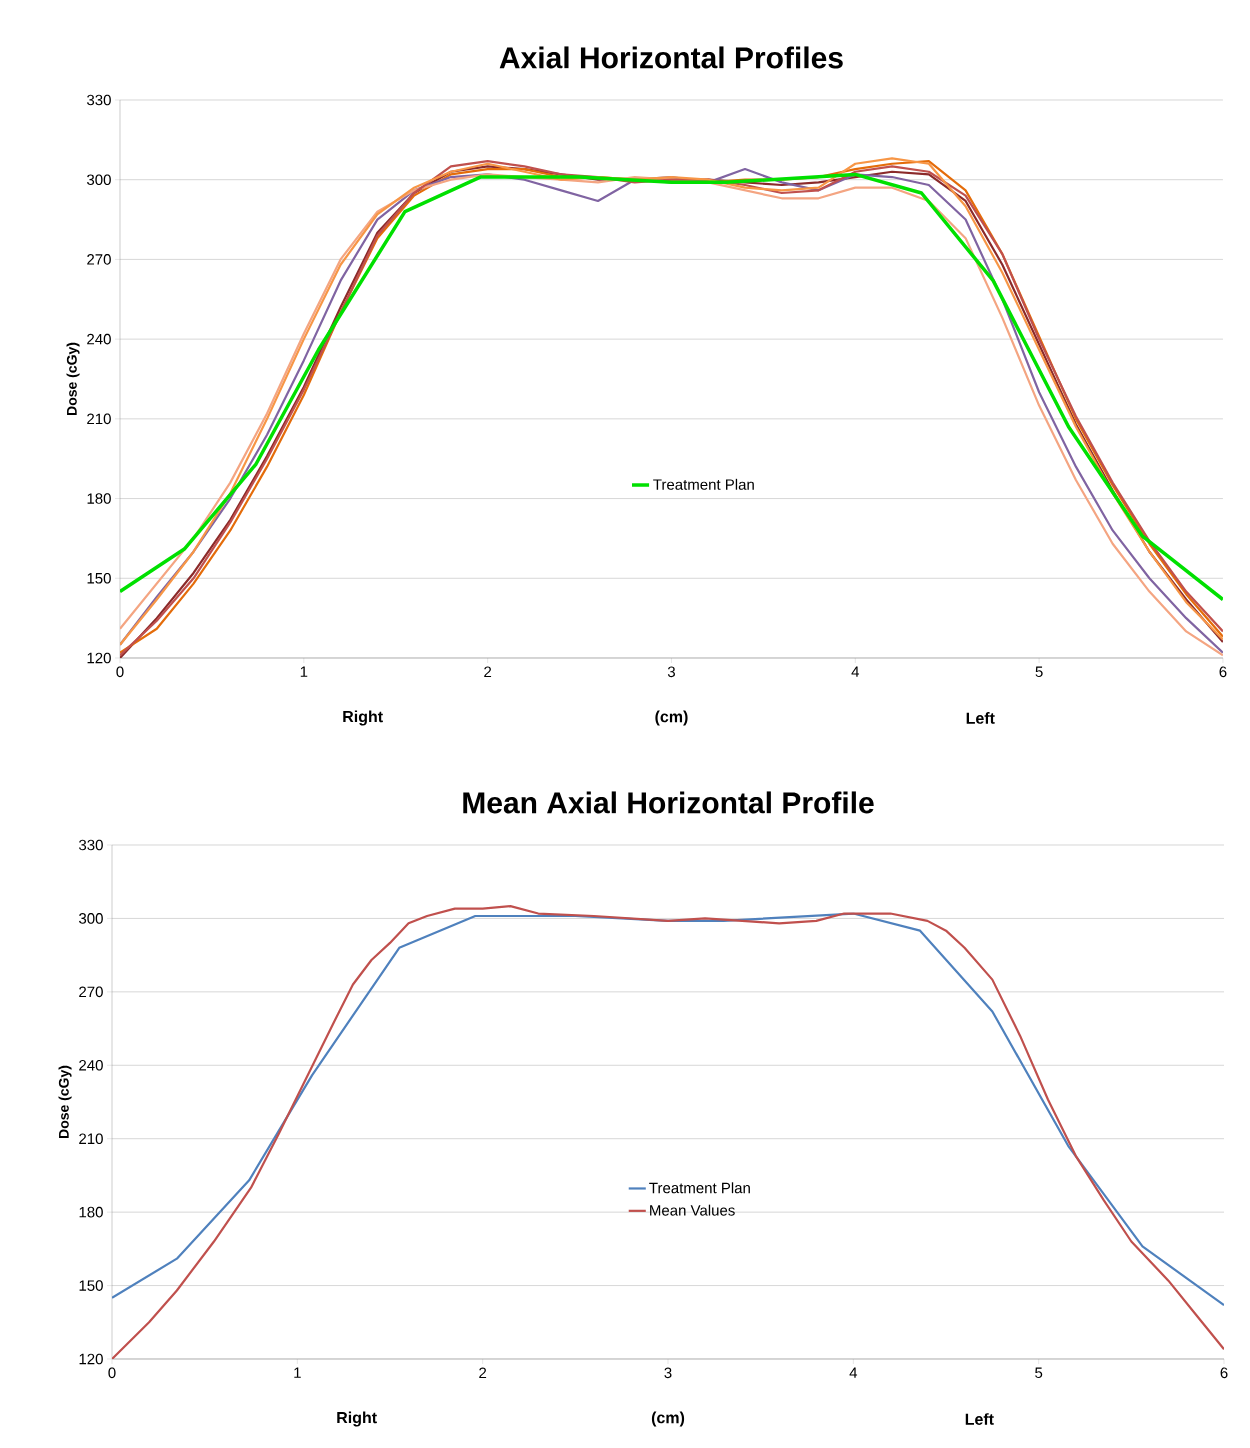 This screenshot has width=1250, height=1448. What do you see at coordinates (668, 802) in the screenshot?
I see `chart-title: Mean Axial Horizontal Profile` at bounding box center [668, 802].